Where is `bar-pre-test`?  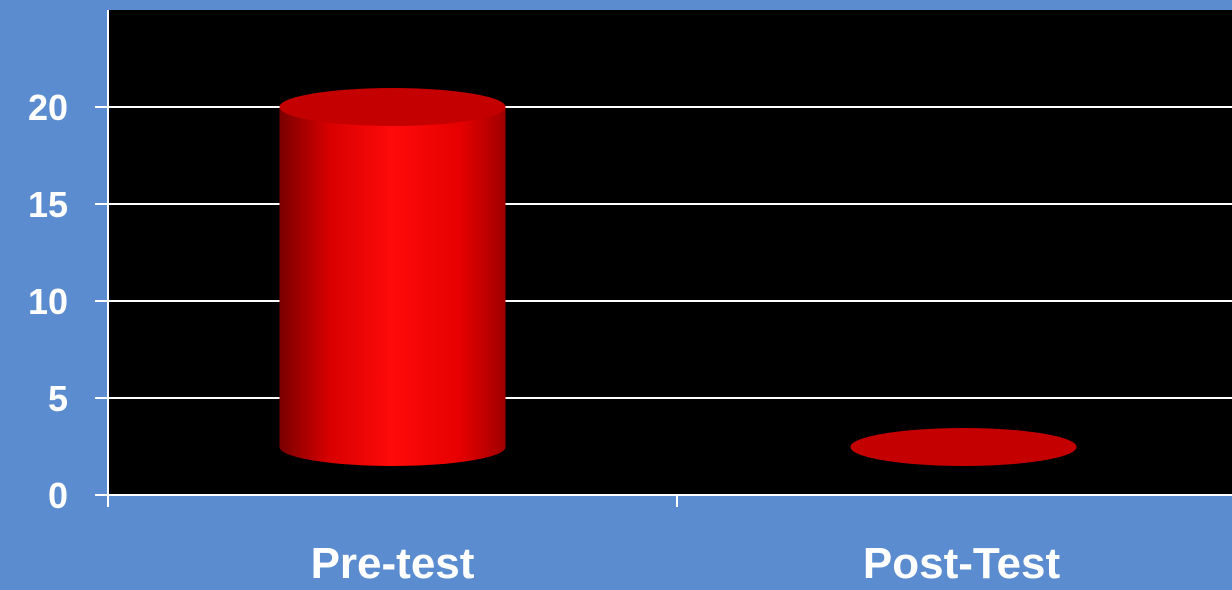 bar-pre-test is located at coordinates (392, 277).